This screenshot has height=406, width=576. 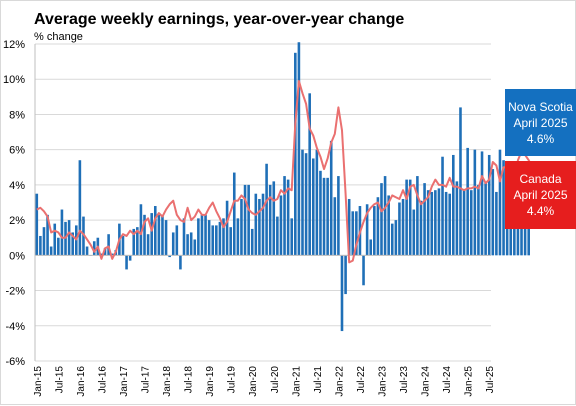 I want to click on x-tick-label: Jan-18, so click(x=167, y=381).